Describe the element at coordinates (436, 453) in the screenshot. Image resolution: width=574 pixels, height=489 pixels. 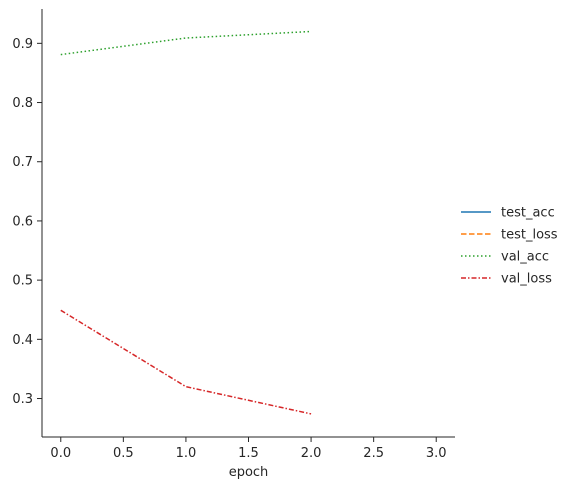
I see `x-tick-label: 3.0` at that location.